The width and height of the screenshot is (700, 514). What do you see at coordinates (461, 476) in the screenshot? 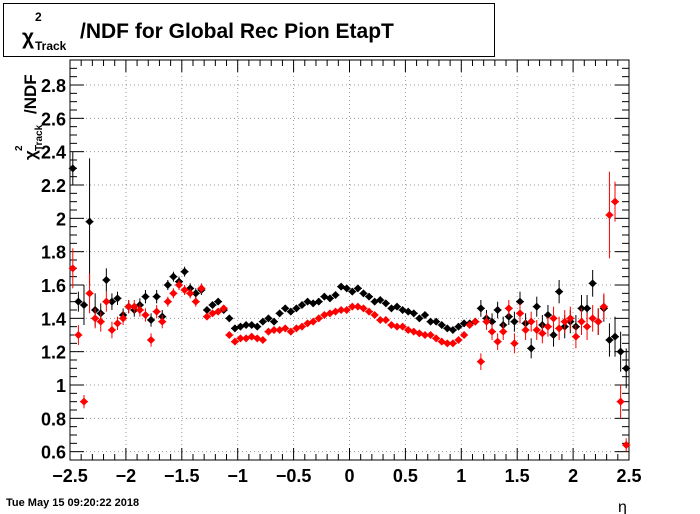
I see `x-tick-label: 1` at bounding box center [461, 476].